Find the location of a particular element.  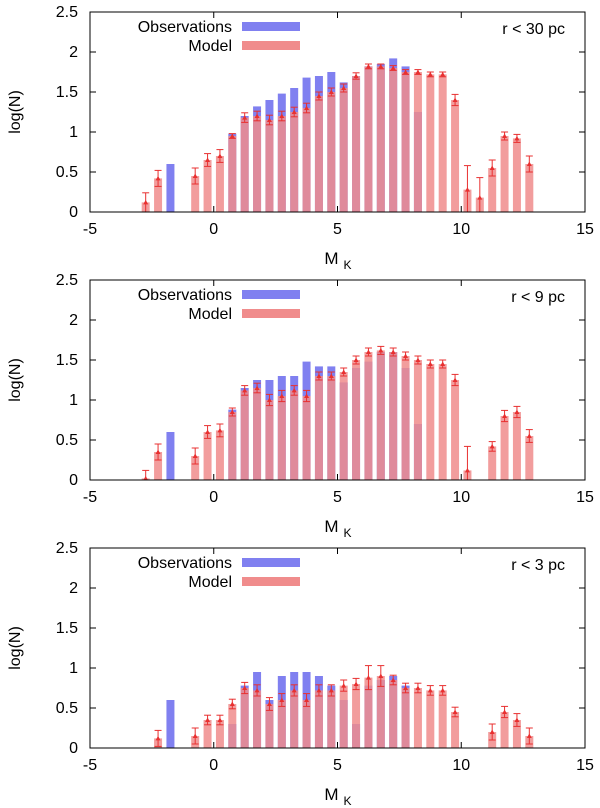

x-tick-label: 15 is located at coordinates (585, 765).